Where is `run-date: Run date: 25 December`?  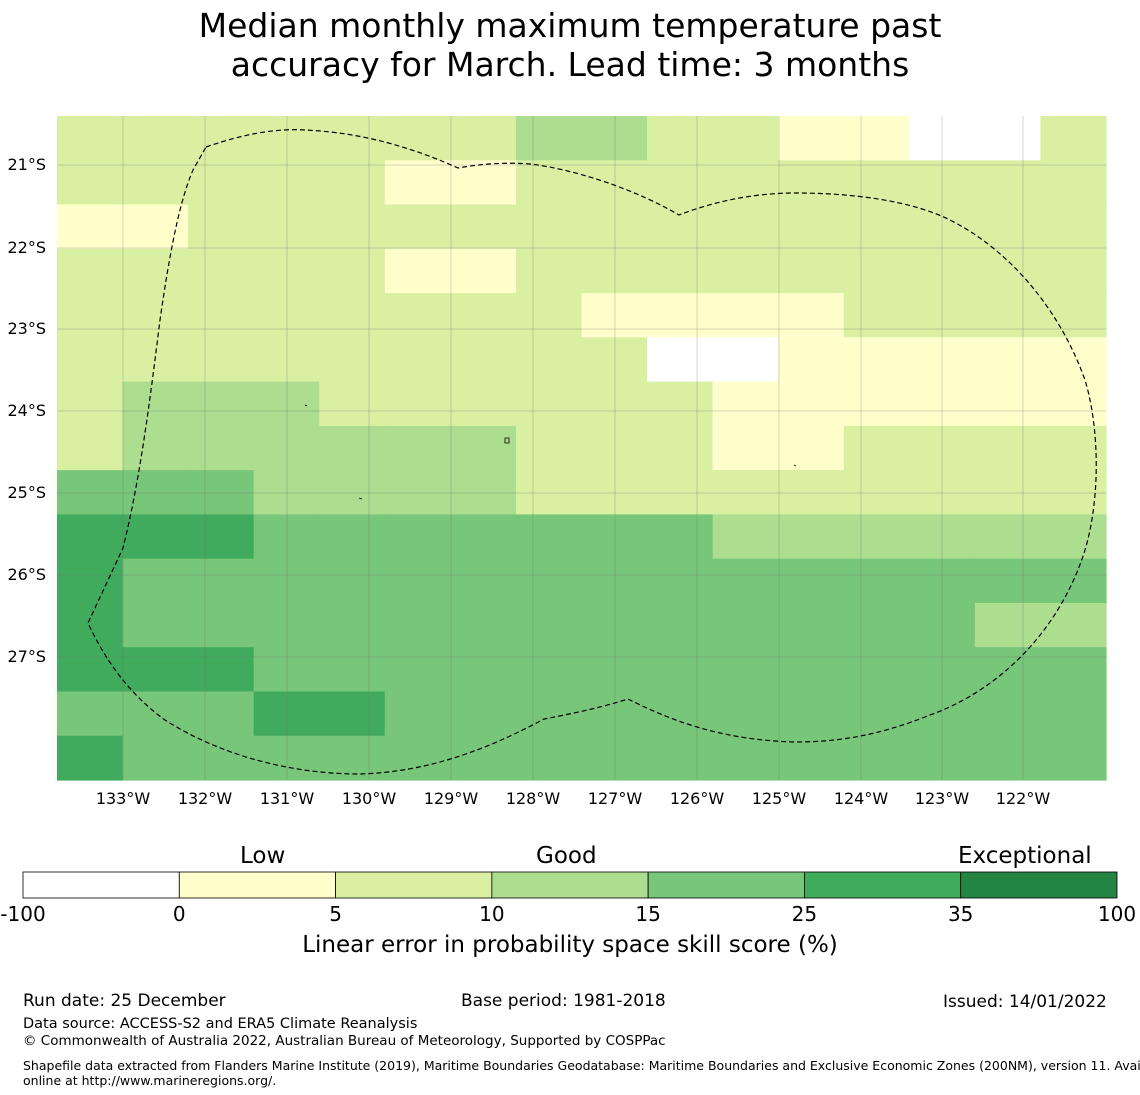 run-date: Run date: 25 December is located at coordinates (124, 1001).